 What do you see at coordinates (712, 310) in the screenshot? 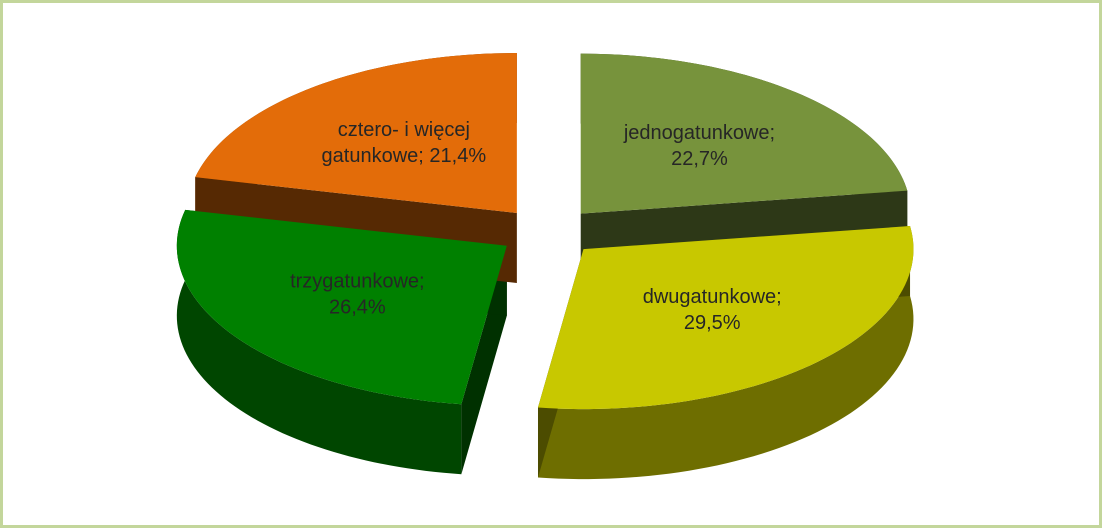
I see `data-label: dwugatunkowe; 29,5%` at bounding box center [712, 310].